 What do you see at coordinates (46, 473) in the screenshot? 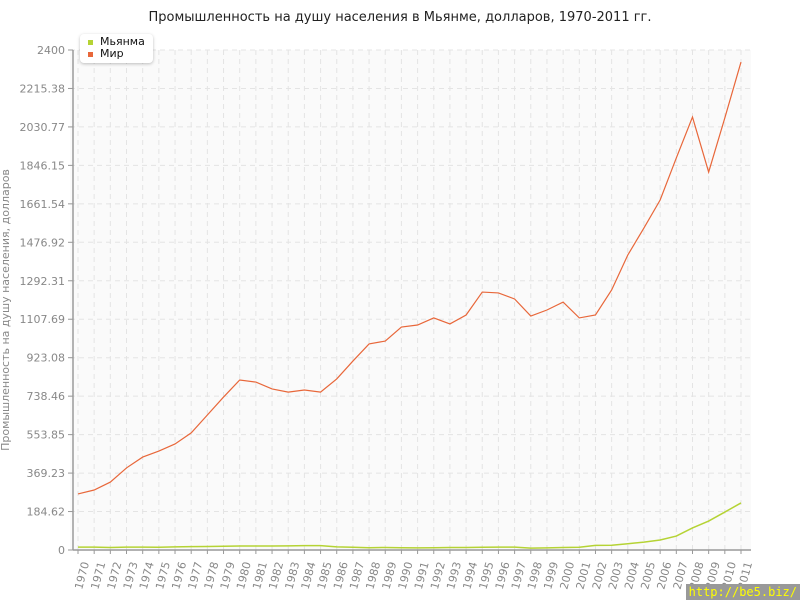
I see `y-tick-label: 369.23` at bounding box center [46, 473].